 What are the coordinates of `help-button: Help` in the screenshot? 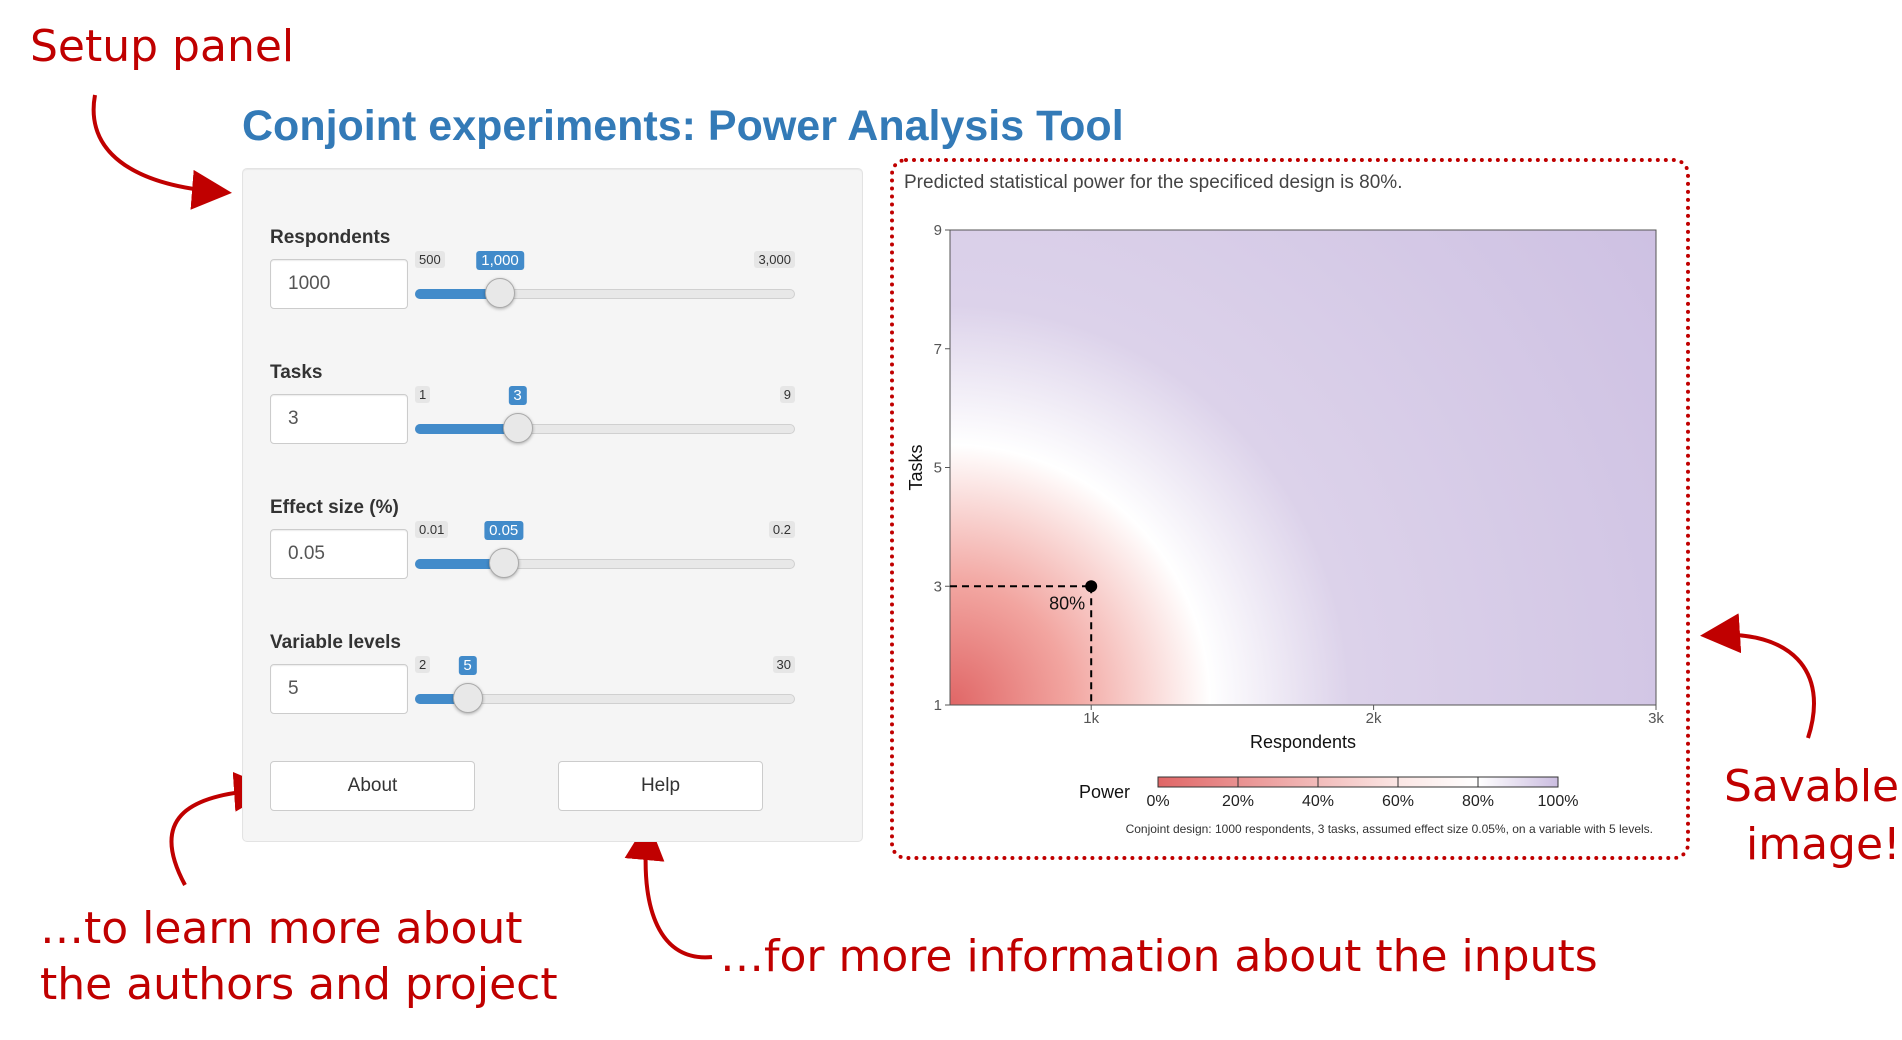 It's located at (660, 786).